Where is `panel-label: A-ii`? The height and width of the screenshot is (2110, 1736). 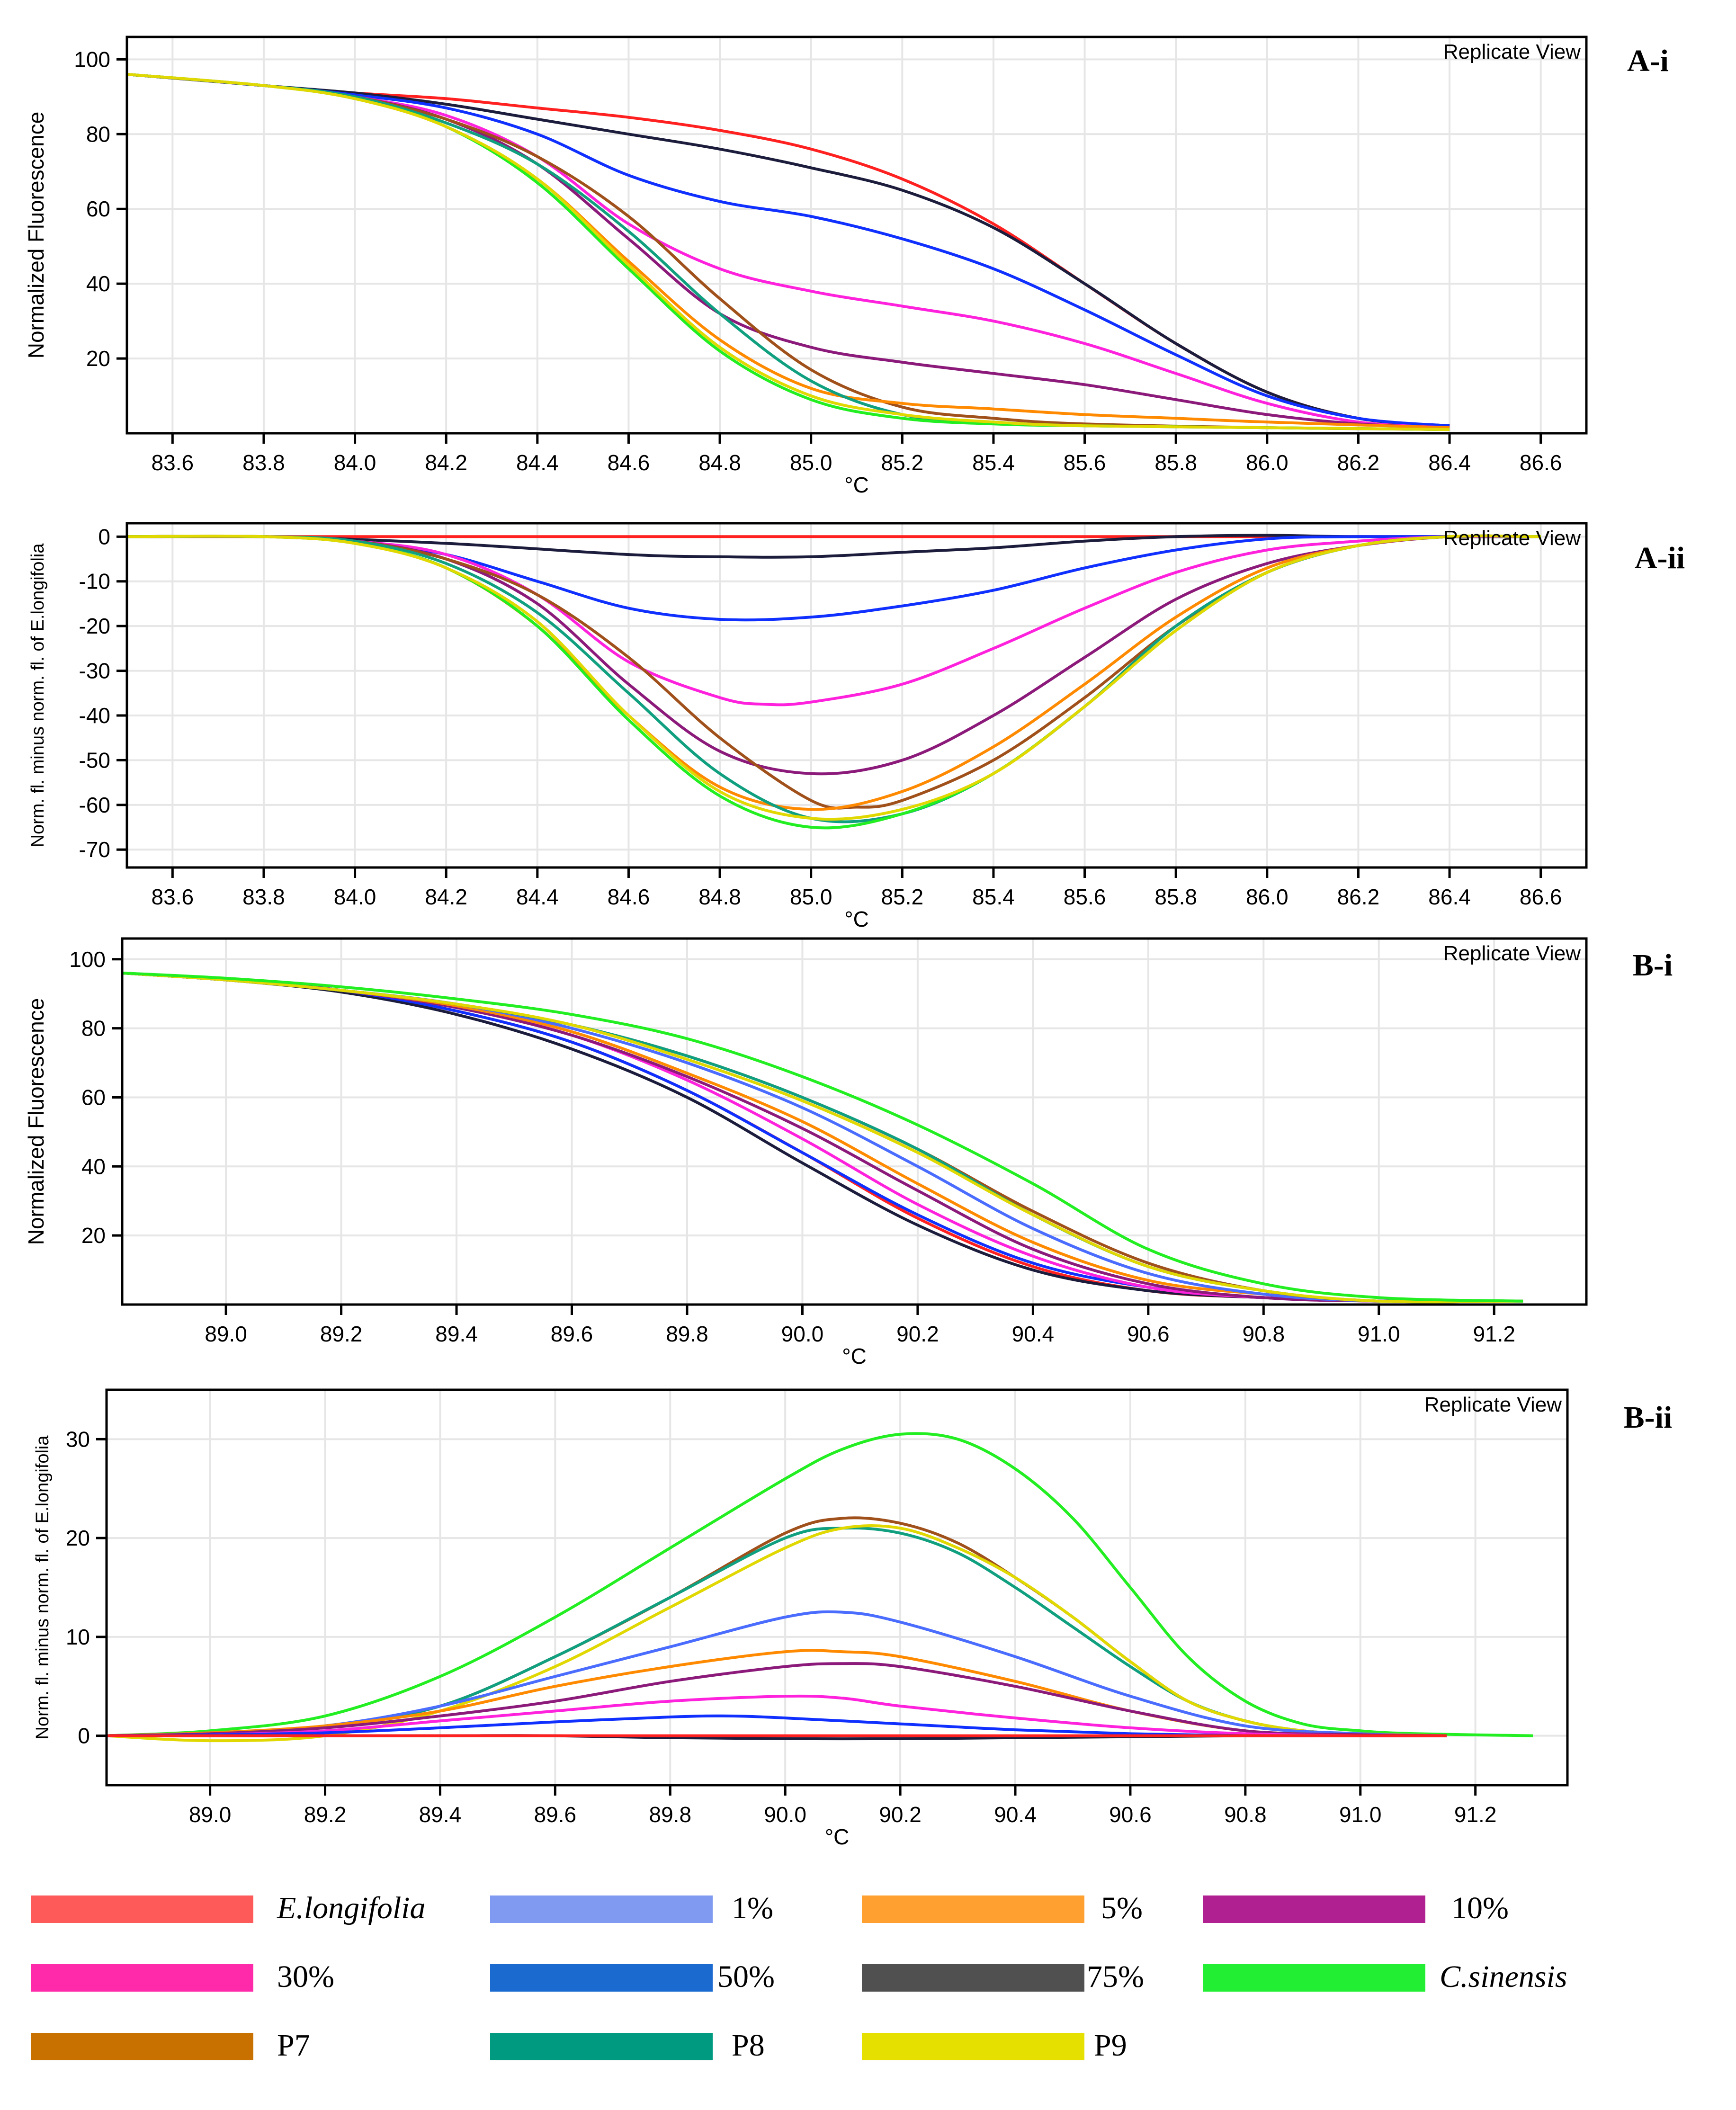
panel-label: A-ii is located at coordinates (1660, 558).